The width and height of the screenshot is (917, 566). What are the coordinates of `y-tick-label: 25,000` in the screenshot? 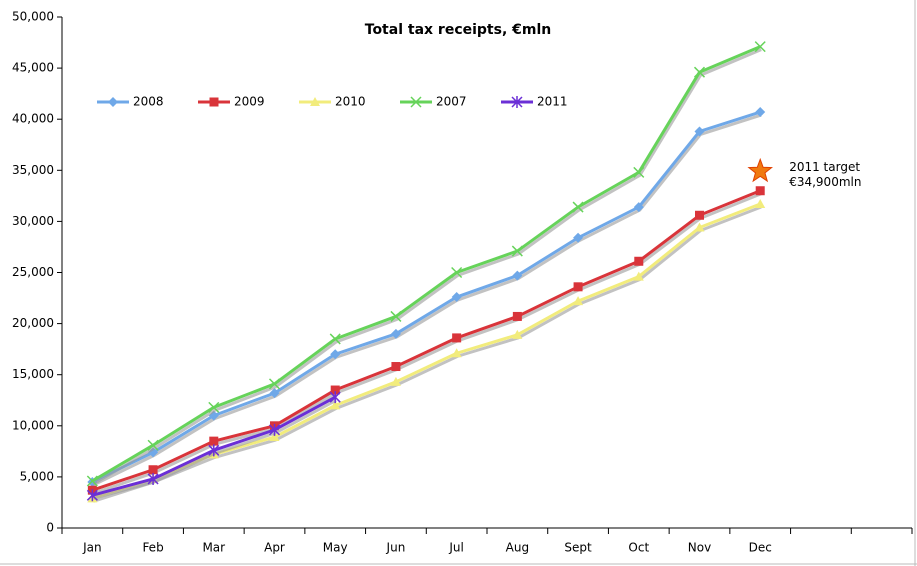 It's located at (33, 272).